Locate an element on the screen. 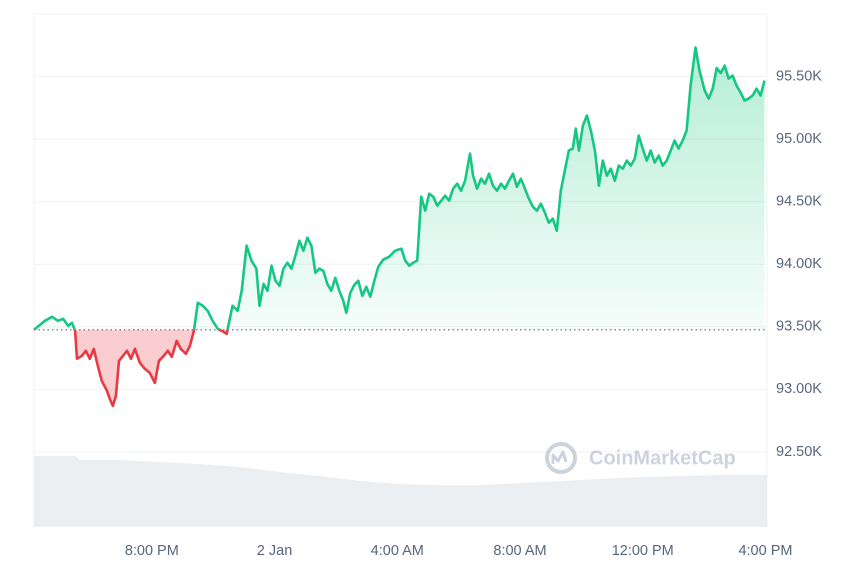 The height and width of the screenshot is (573, 860). y-tick-label: 92.50K is located at coordinates (799, 452).